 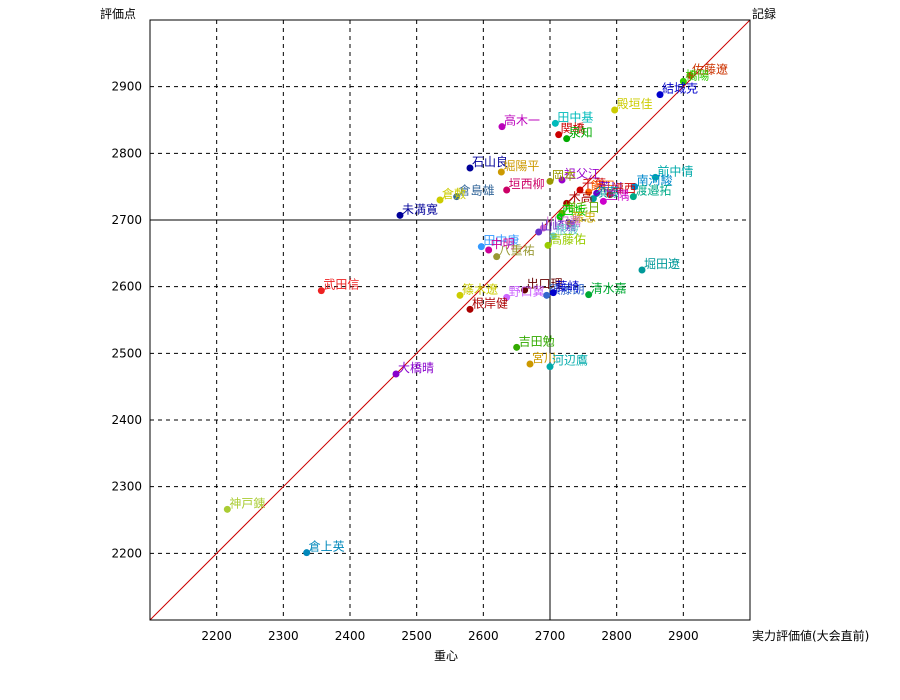 I want to click on x-center-label: 重心, so click(x=446, y=656).